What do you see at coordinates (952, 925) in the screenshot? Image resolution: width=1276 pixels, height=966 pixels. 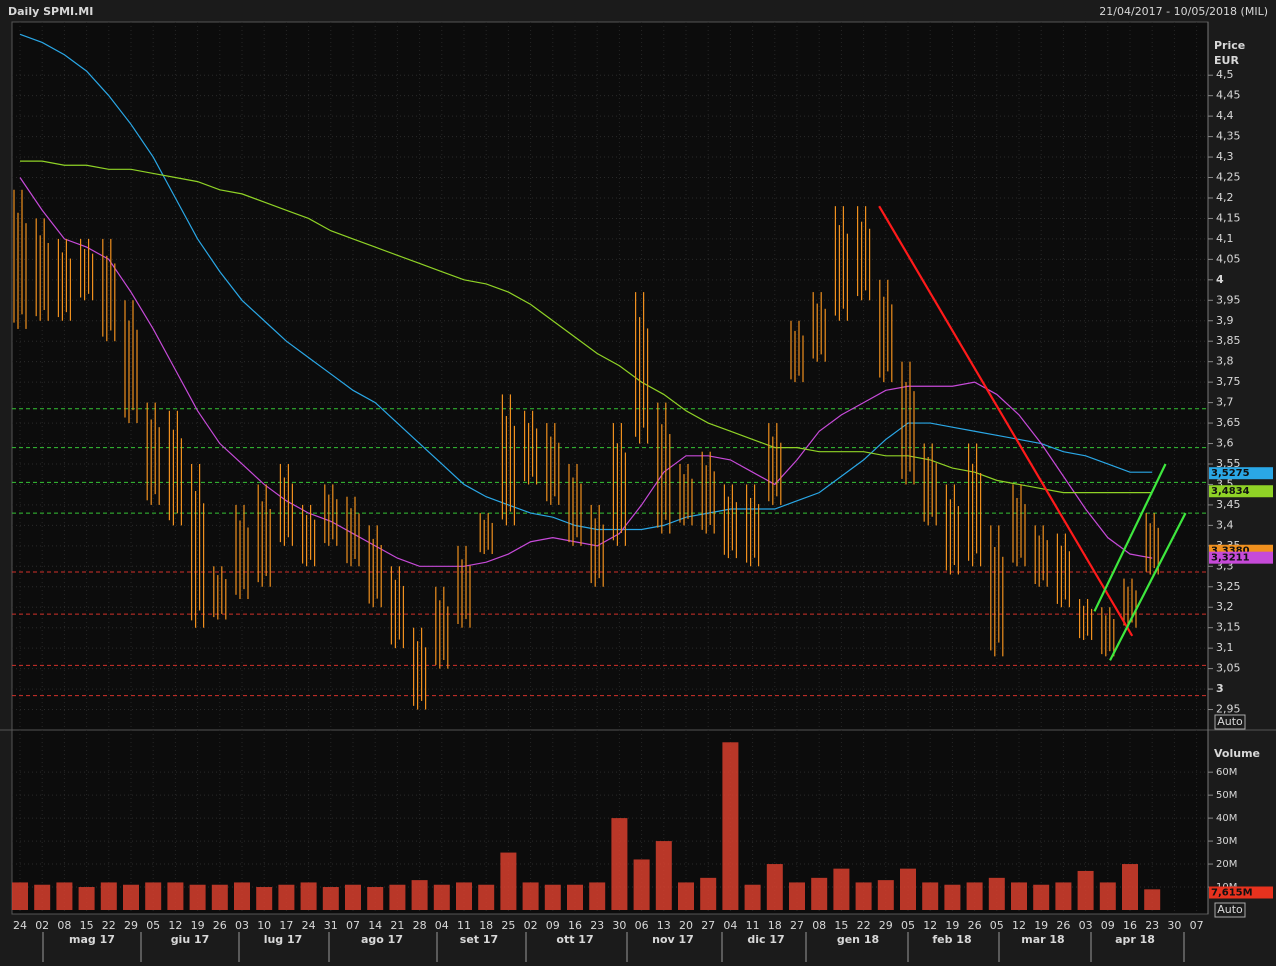 I see `x-tick-label: 19` at bounding box center [952, 925].